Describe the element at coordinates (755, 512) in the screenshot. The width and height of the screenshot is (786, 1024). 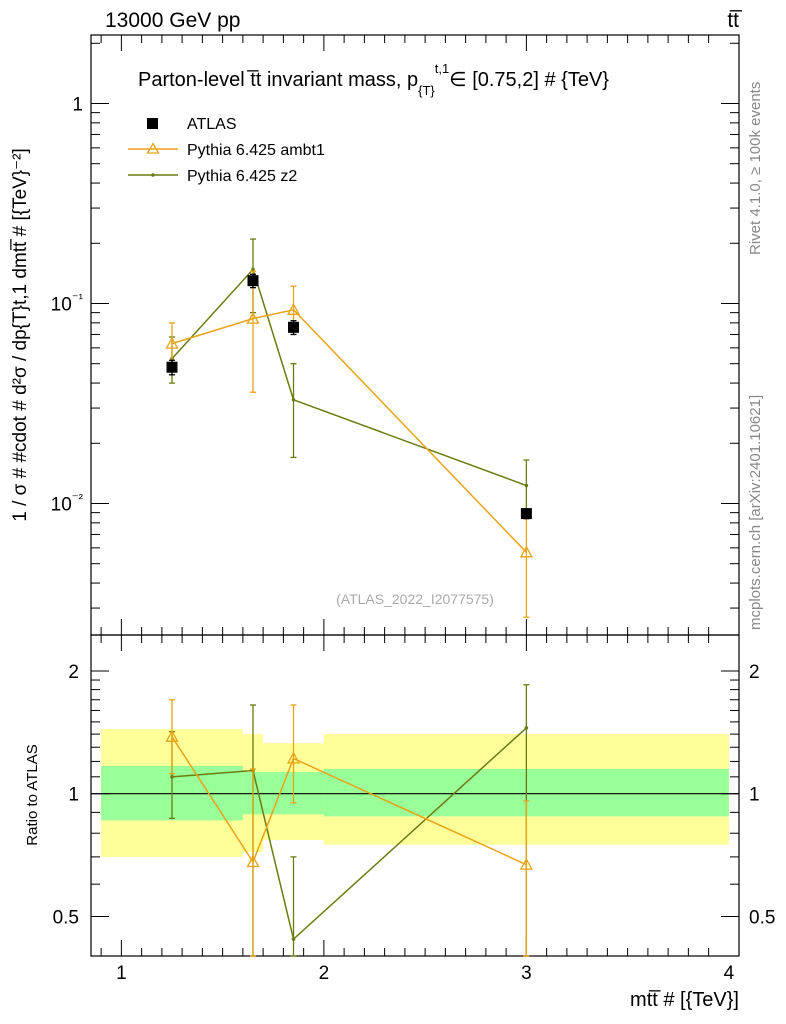
I see `mcplots-label: mcplots.cern.ch [arXiv:2401.10621]` at that location.